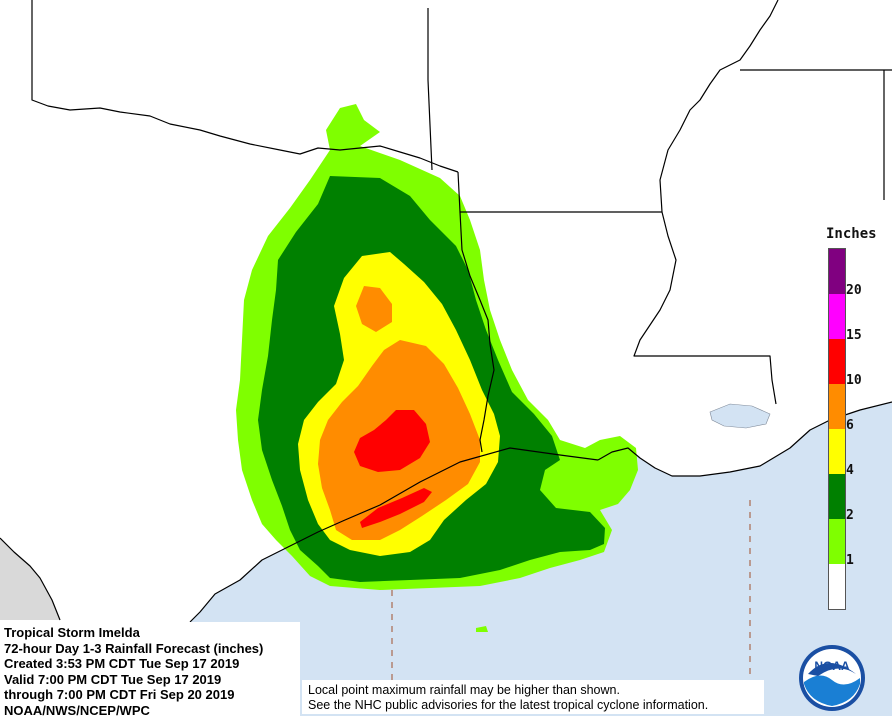  I want to click on noaa-logo: NOAA, so click(832, 678).